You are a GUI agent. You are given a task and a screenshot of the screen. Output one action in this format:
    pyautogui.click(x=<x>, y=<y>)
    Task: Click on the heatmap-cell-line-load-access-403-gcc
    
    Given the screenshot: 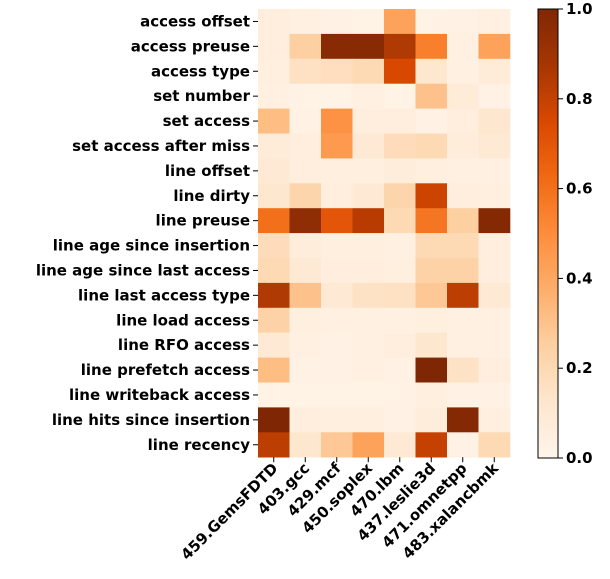 What is the action you would take?
    pyautogui.click(x=305, y=320)
    